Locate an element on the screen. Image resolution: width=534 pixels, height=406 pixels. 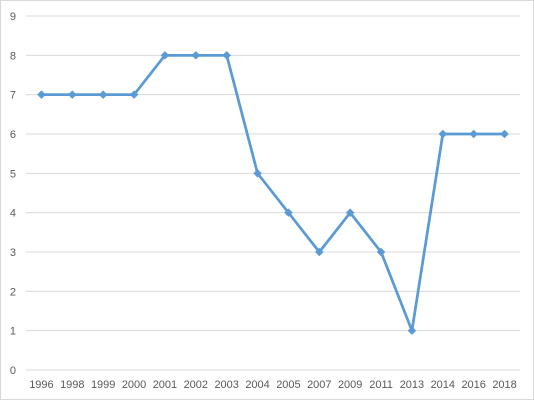
x-tick-label: 2013 is located at coordinates (412, 385).